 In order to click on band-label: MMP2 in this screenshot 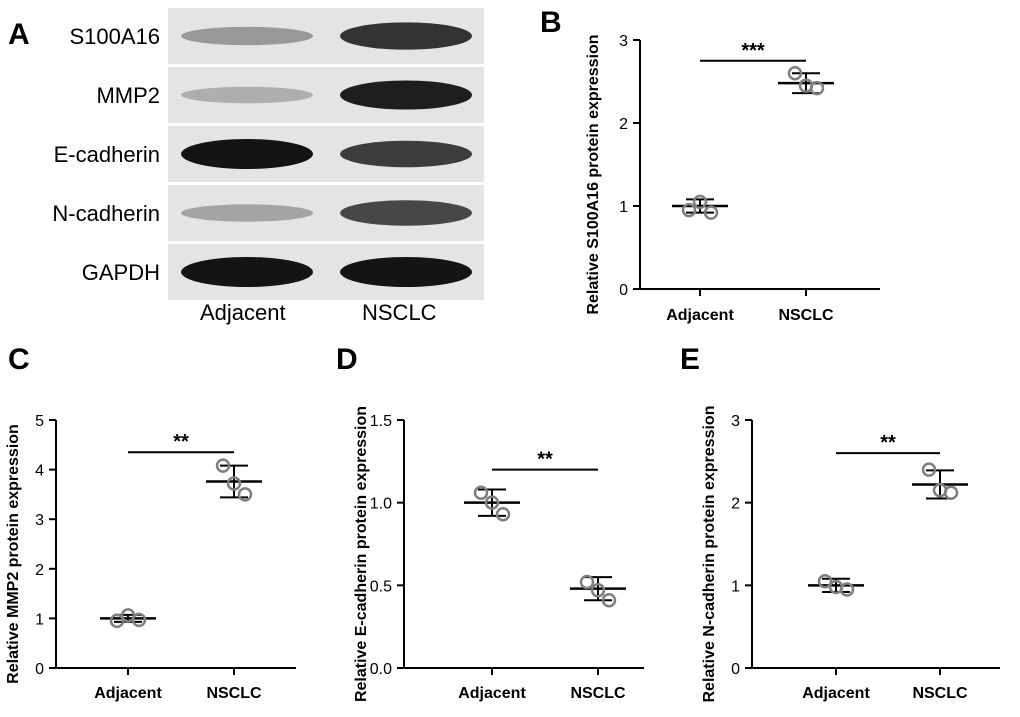, I will do `click(128, 95)`.